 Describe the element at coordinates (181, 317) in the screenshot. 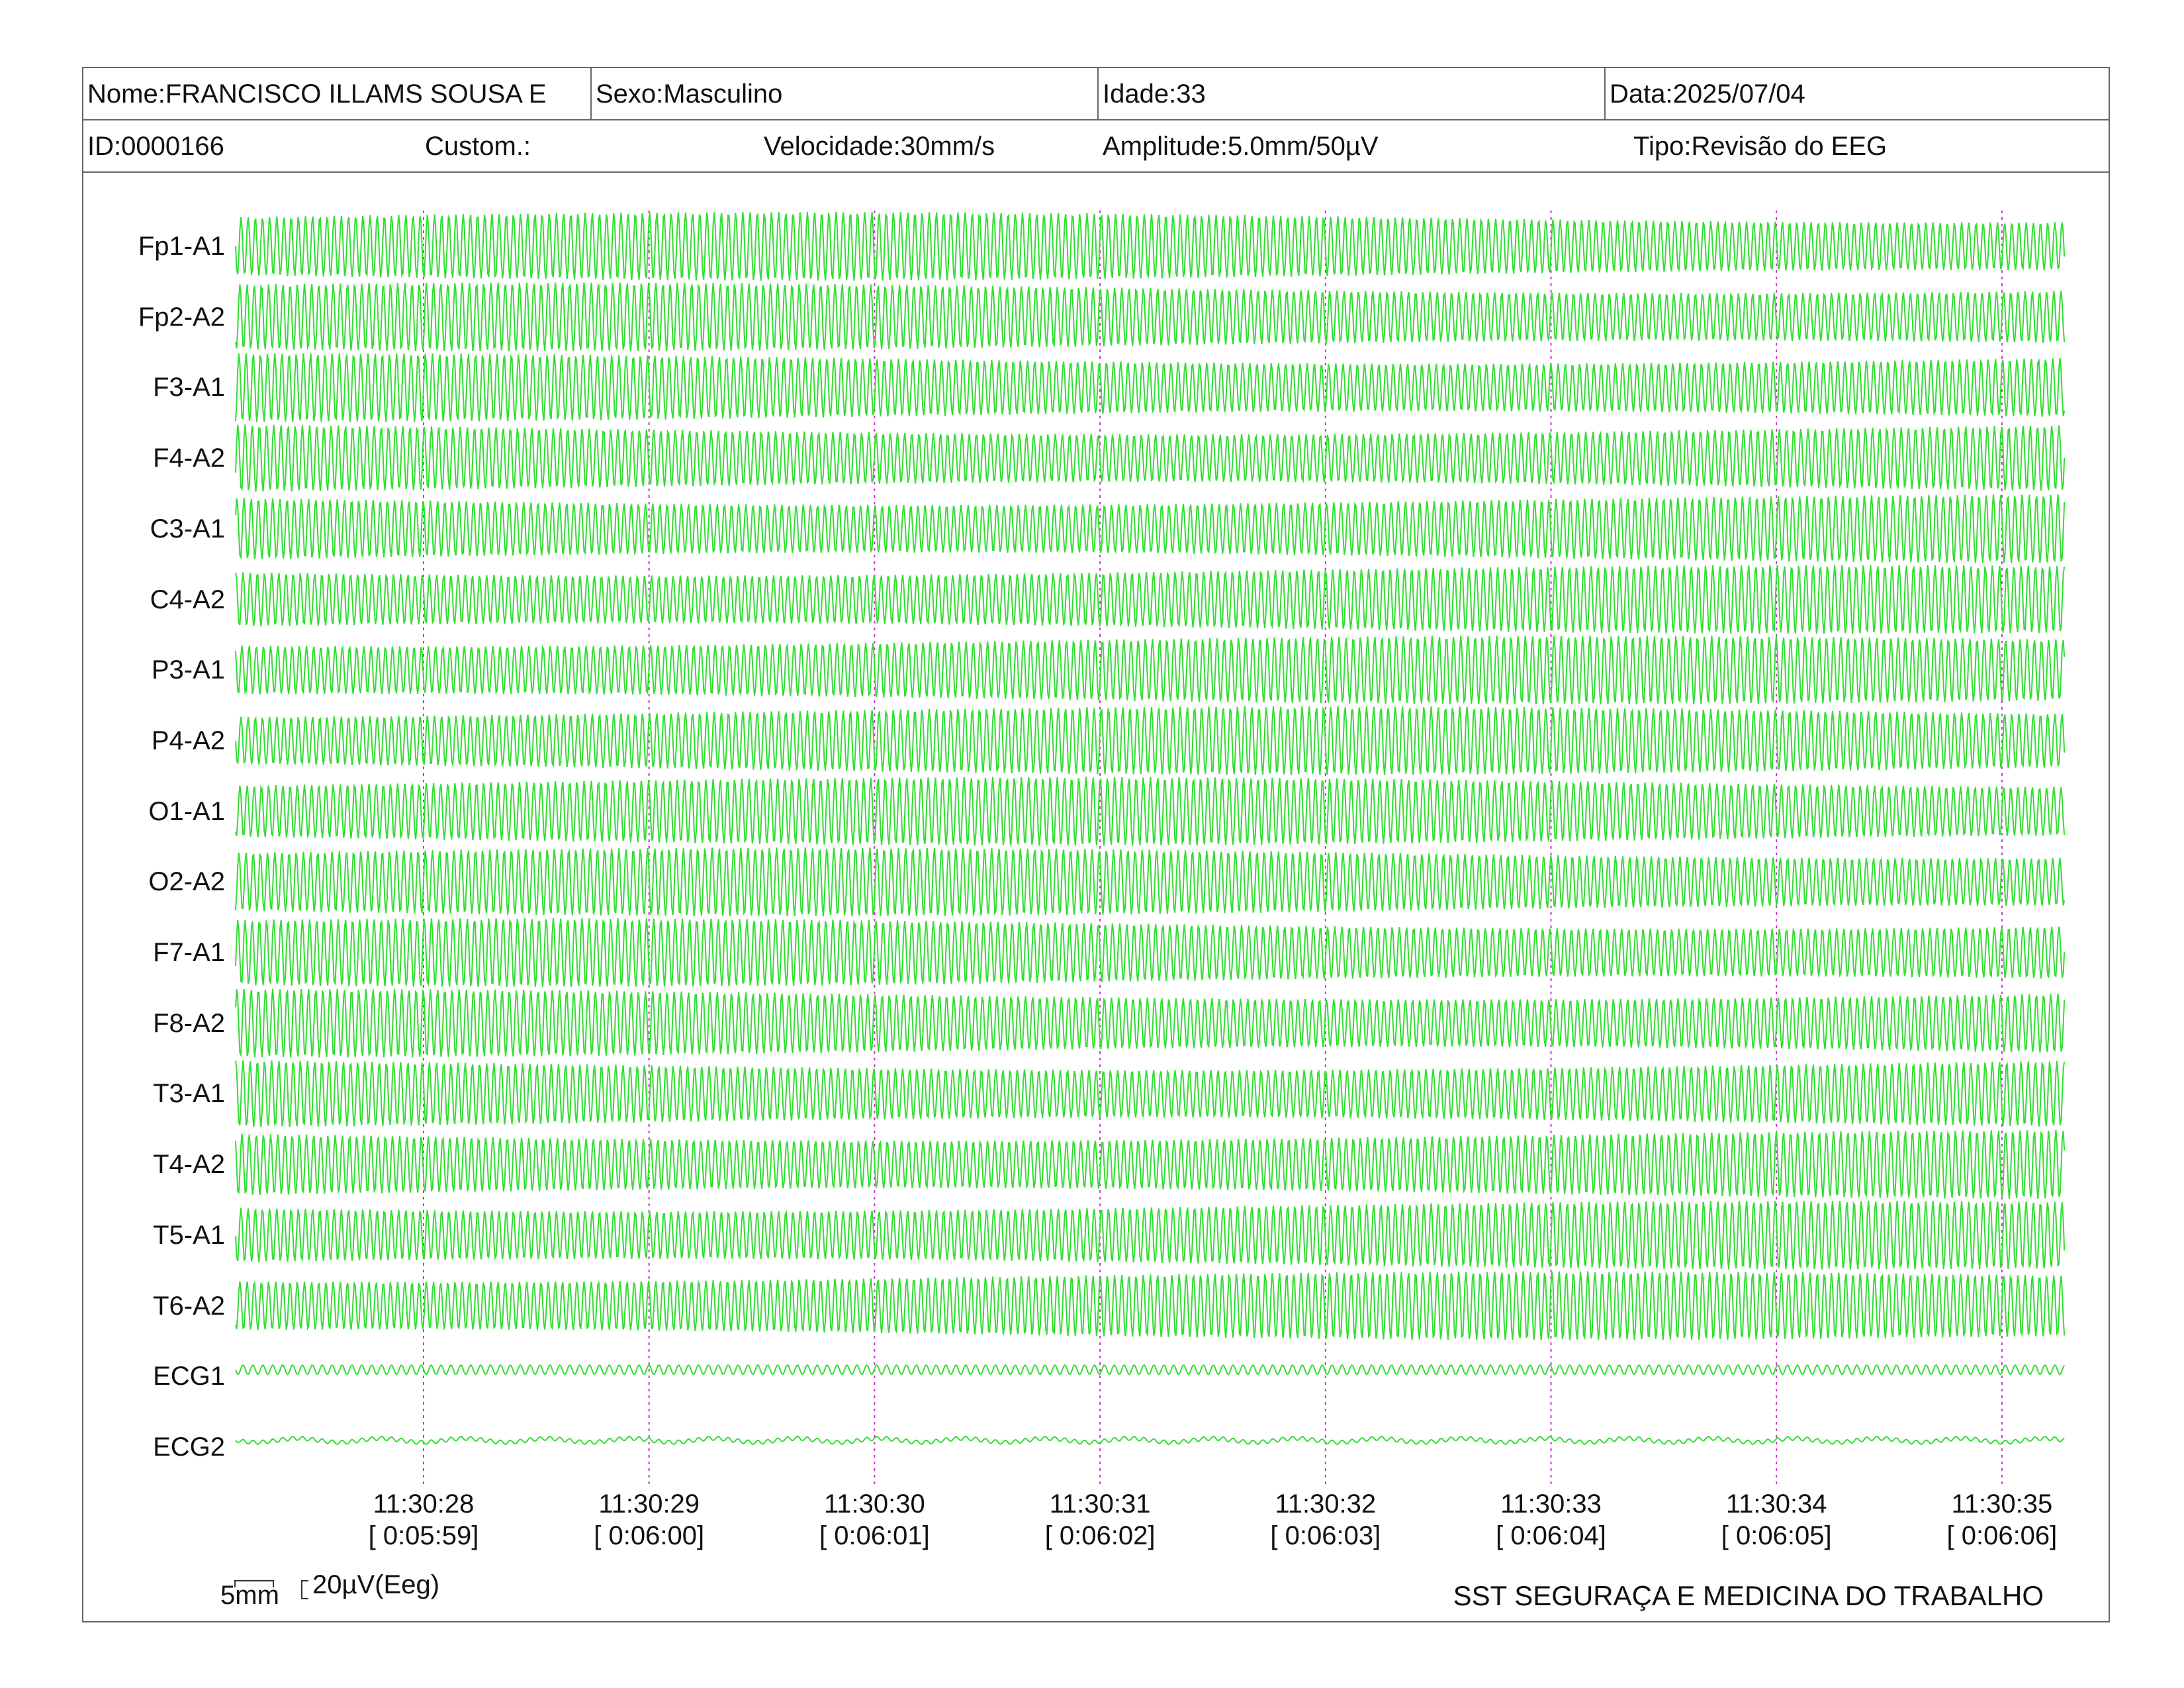

I see `channel-label: Fp2-A2` at that location.